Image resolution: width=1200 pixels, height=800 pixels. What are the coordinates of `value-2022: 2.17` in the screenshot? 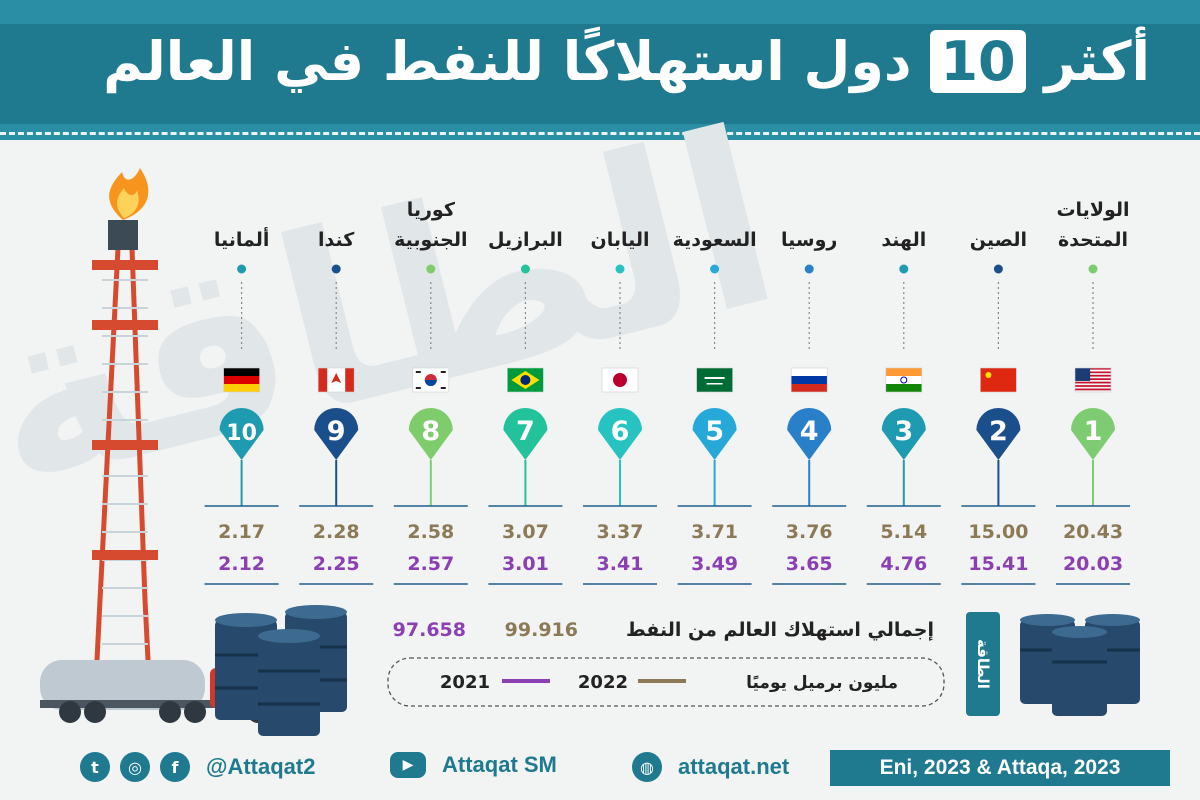 It's located at (241, 532).